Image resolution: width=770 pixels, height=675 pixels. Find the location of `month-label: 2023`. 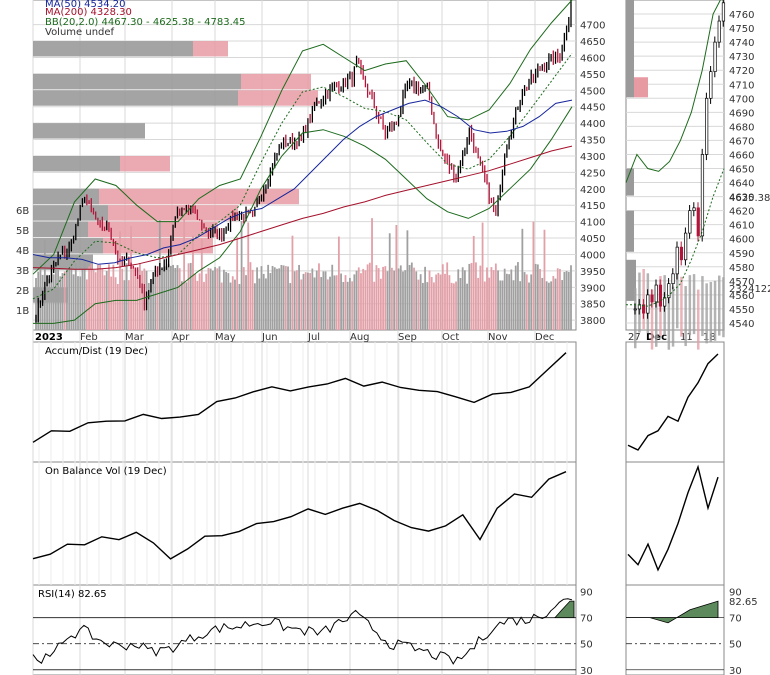

month-label: 2023 is located at coordinates (49, 337).